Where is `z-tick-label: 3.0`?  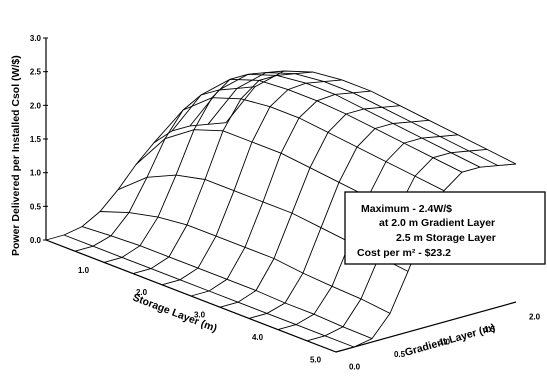 z-tick-label: 3.0 is located at coordinates (36, 38).